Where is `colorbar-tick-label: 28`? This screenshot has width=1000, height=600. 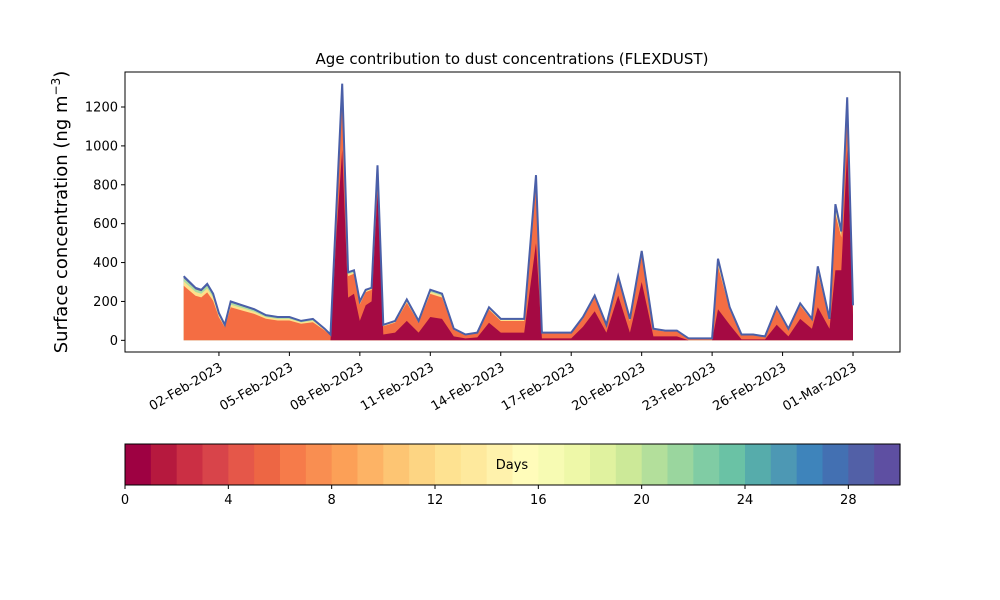 colorbar-tick-label: 28 is located at coordinates (848, 500).